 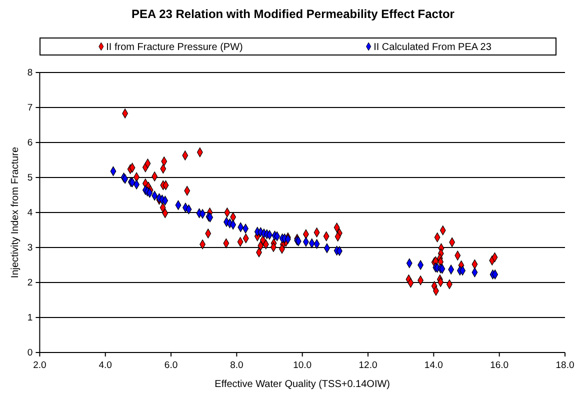 What do you see at coordinates (171, 366) in the screenshot?
I see `x-tick-label: 6.0` at bounding box center [171, 366].